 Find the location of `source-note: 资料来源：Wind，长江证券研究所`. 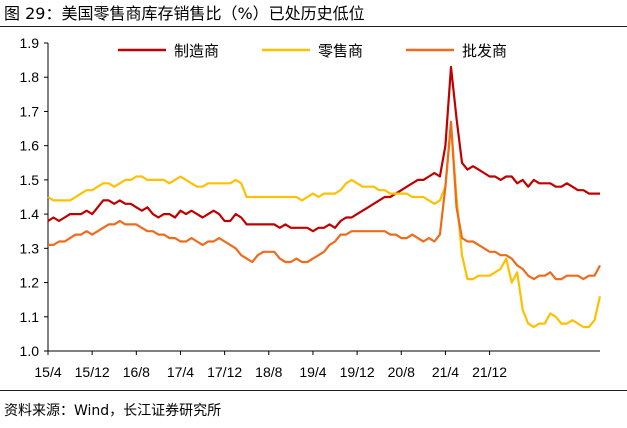

source-note: 资料来源：Wind，长江证券研究所 is located at coordinates (113, 411).